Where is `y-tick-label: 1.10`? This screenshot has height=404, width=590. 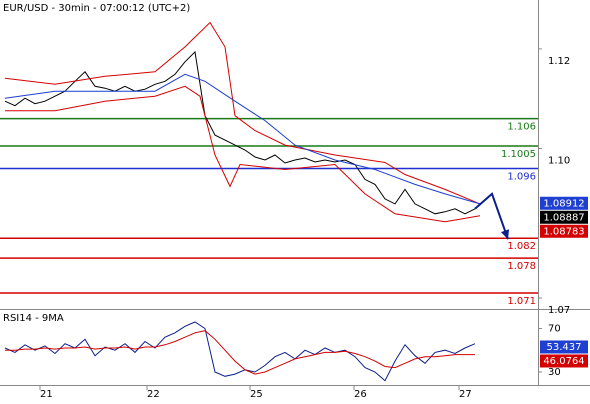 y-tick-label: 1.10 is located at coordinates (559, 161).